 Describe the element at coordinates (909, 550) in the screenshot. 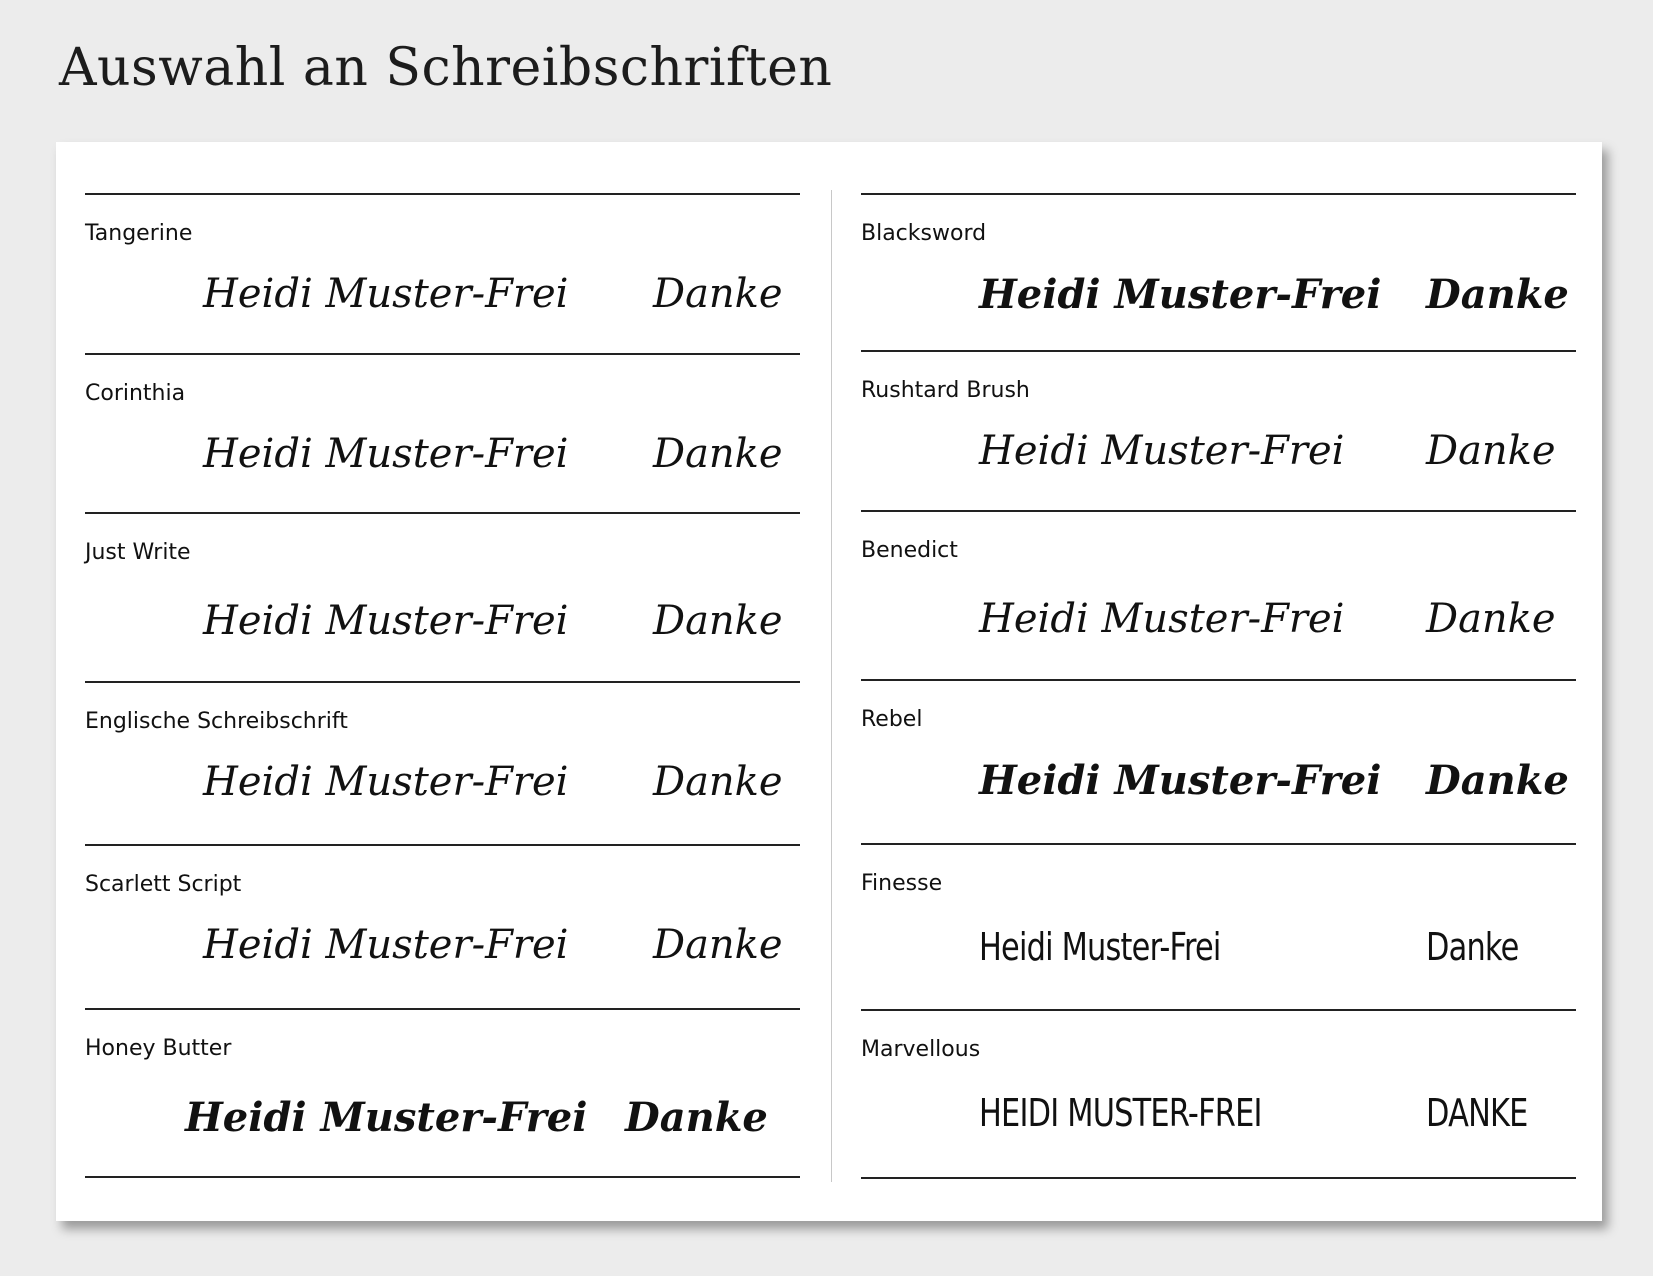

I see `font-name: Benedict` at that location.